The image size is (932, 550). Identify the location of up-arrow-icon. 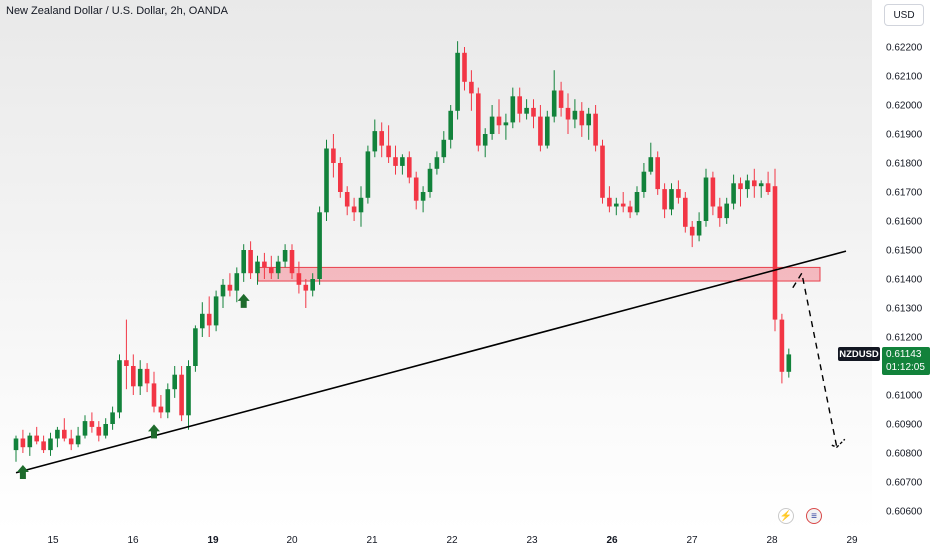
(154, 431).